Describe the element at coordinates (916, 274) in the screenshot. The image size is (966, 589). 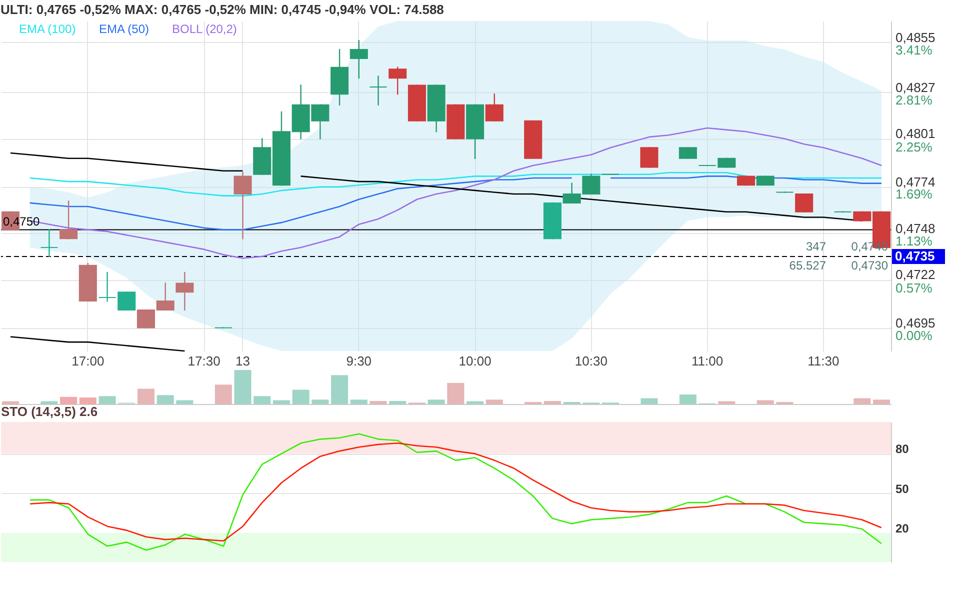
I see `y-tick-label: 0,4722` at that location.